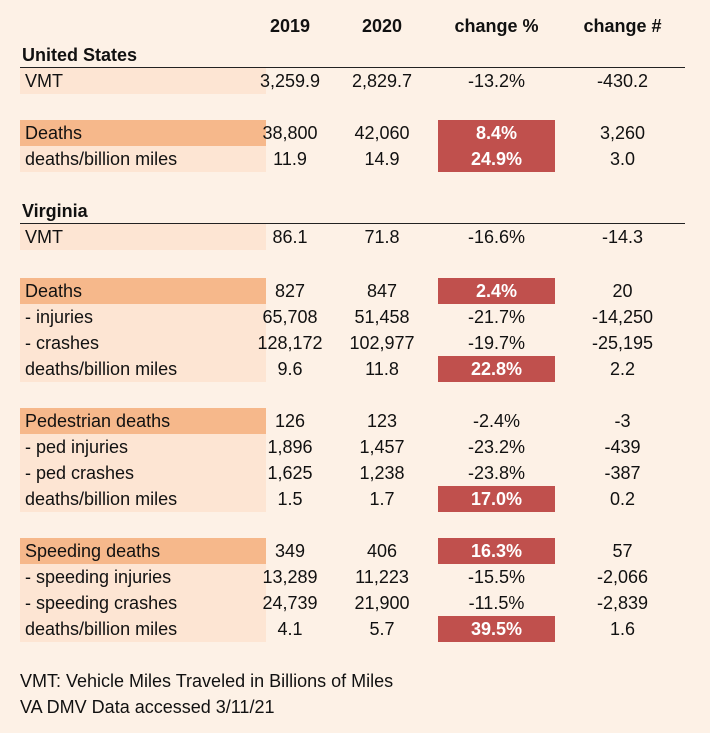 The image size is (710, 733). What do you see at coordinates (622, 447) in the screenshot?
I see `value-change-num: -439` at bounding box center [622, 447].